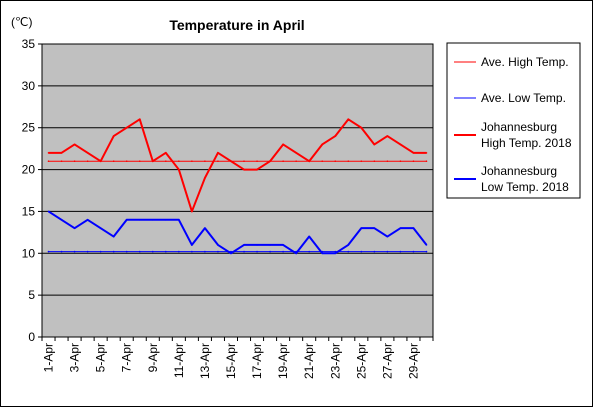 The height and width of the screenshot is (407, 593). Describe the element at coordinates (519, 171) in the screenshot. I see `legend-label: Johannesburg` at that location.